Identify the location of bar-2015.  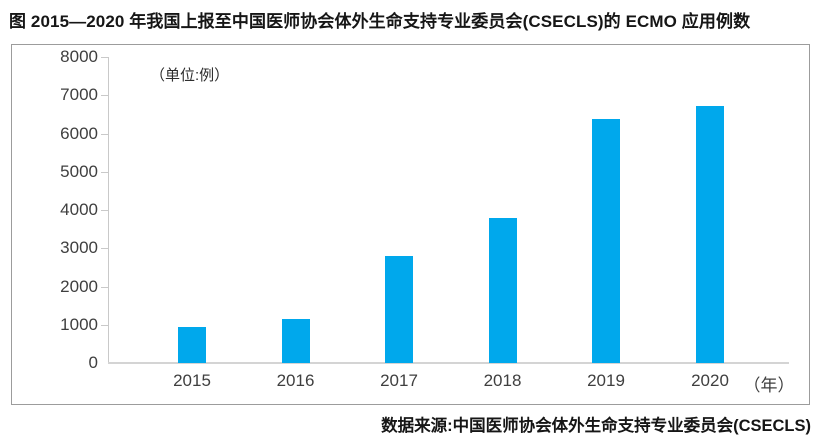
(192, 344).